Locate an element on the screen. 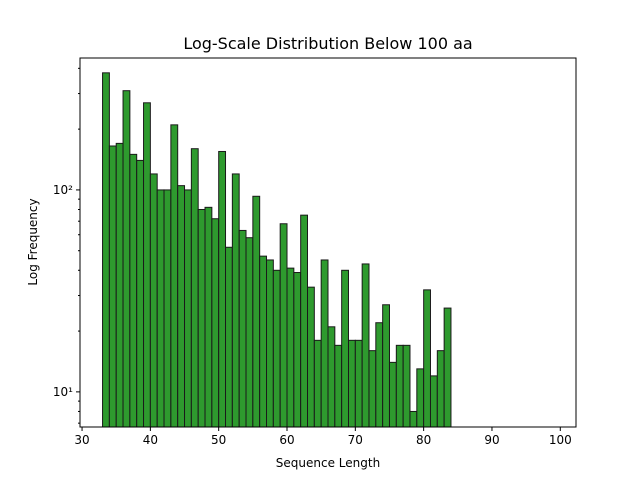 This screenshot has width=640, height=480. x-tick-label: 30 is located at coordinates (81, 440).